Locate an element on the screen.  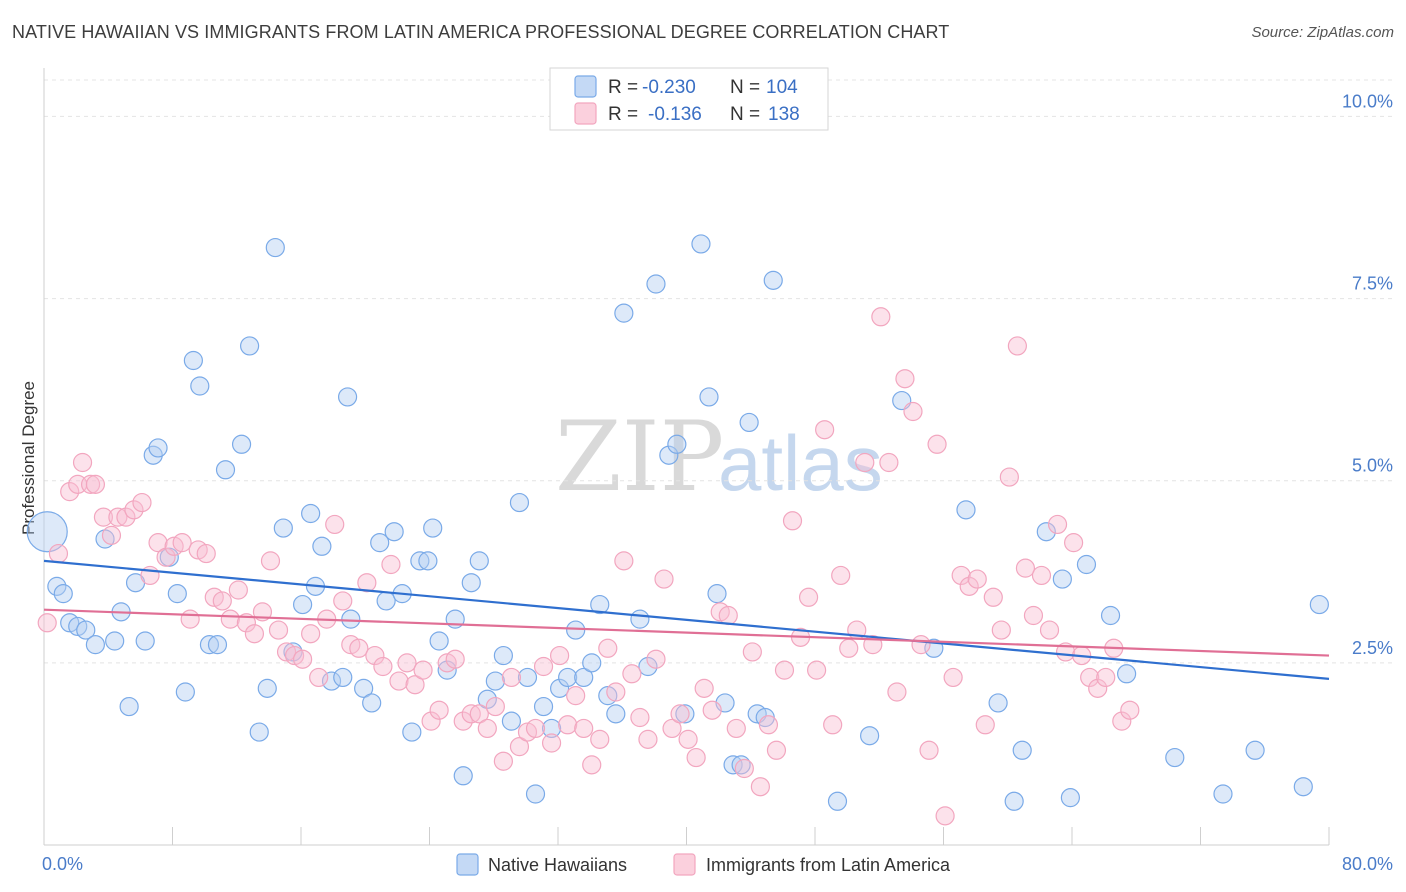
trend-line-native-hawaiians is located at coordinates (686, 619).